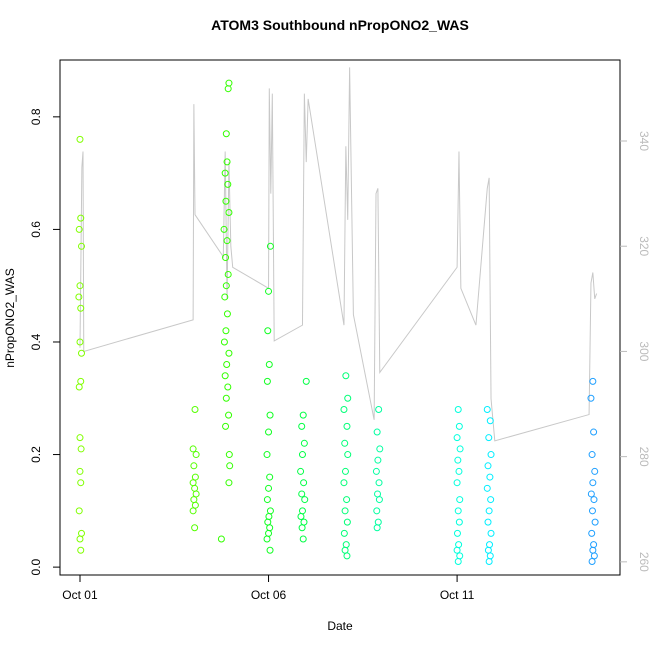  What do you see at coordinates (80, 595) in the screenshot?
I see `x-tick-label: Oct 01` at bounding box center [80, 595].